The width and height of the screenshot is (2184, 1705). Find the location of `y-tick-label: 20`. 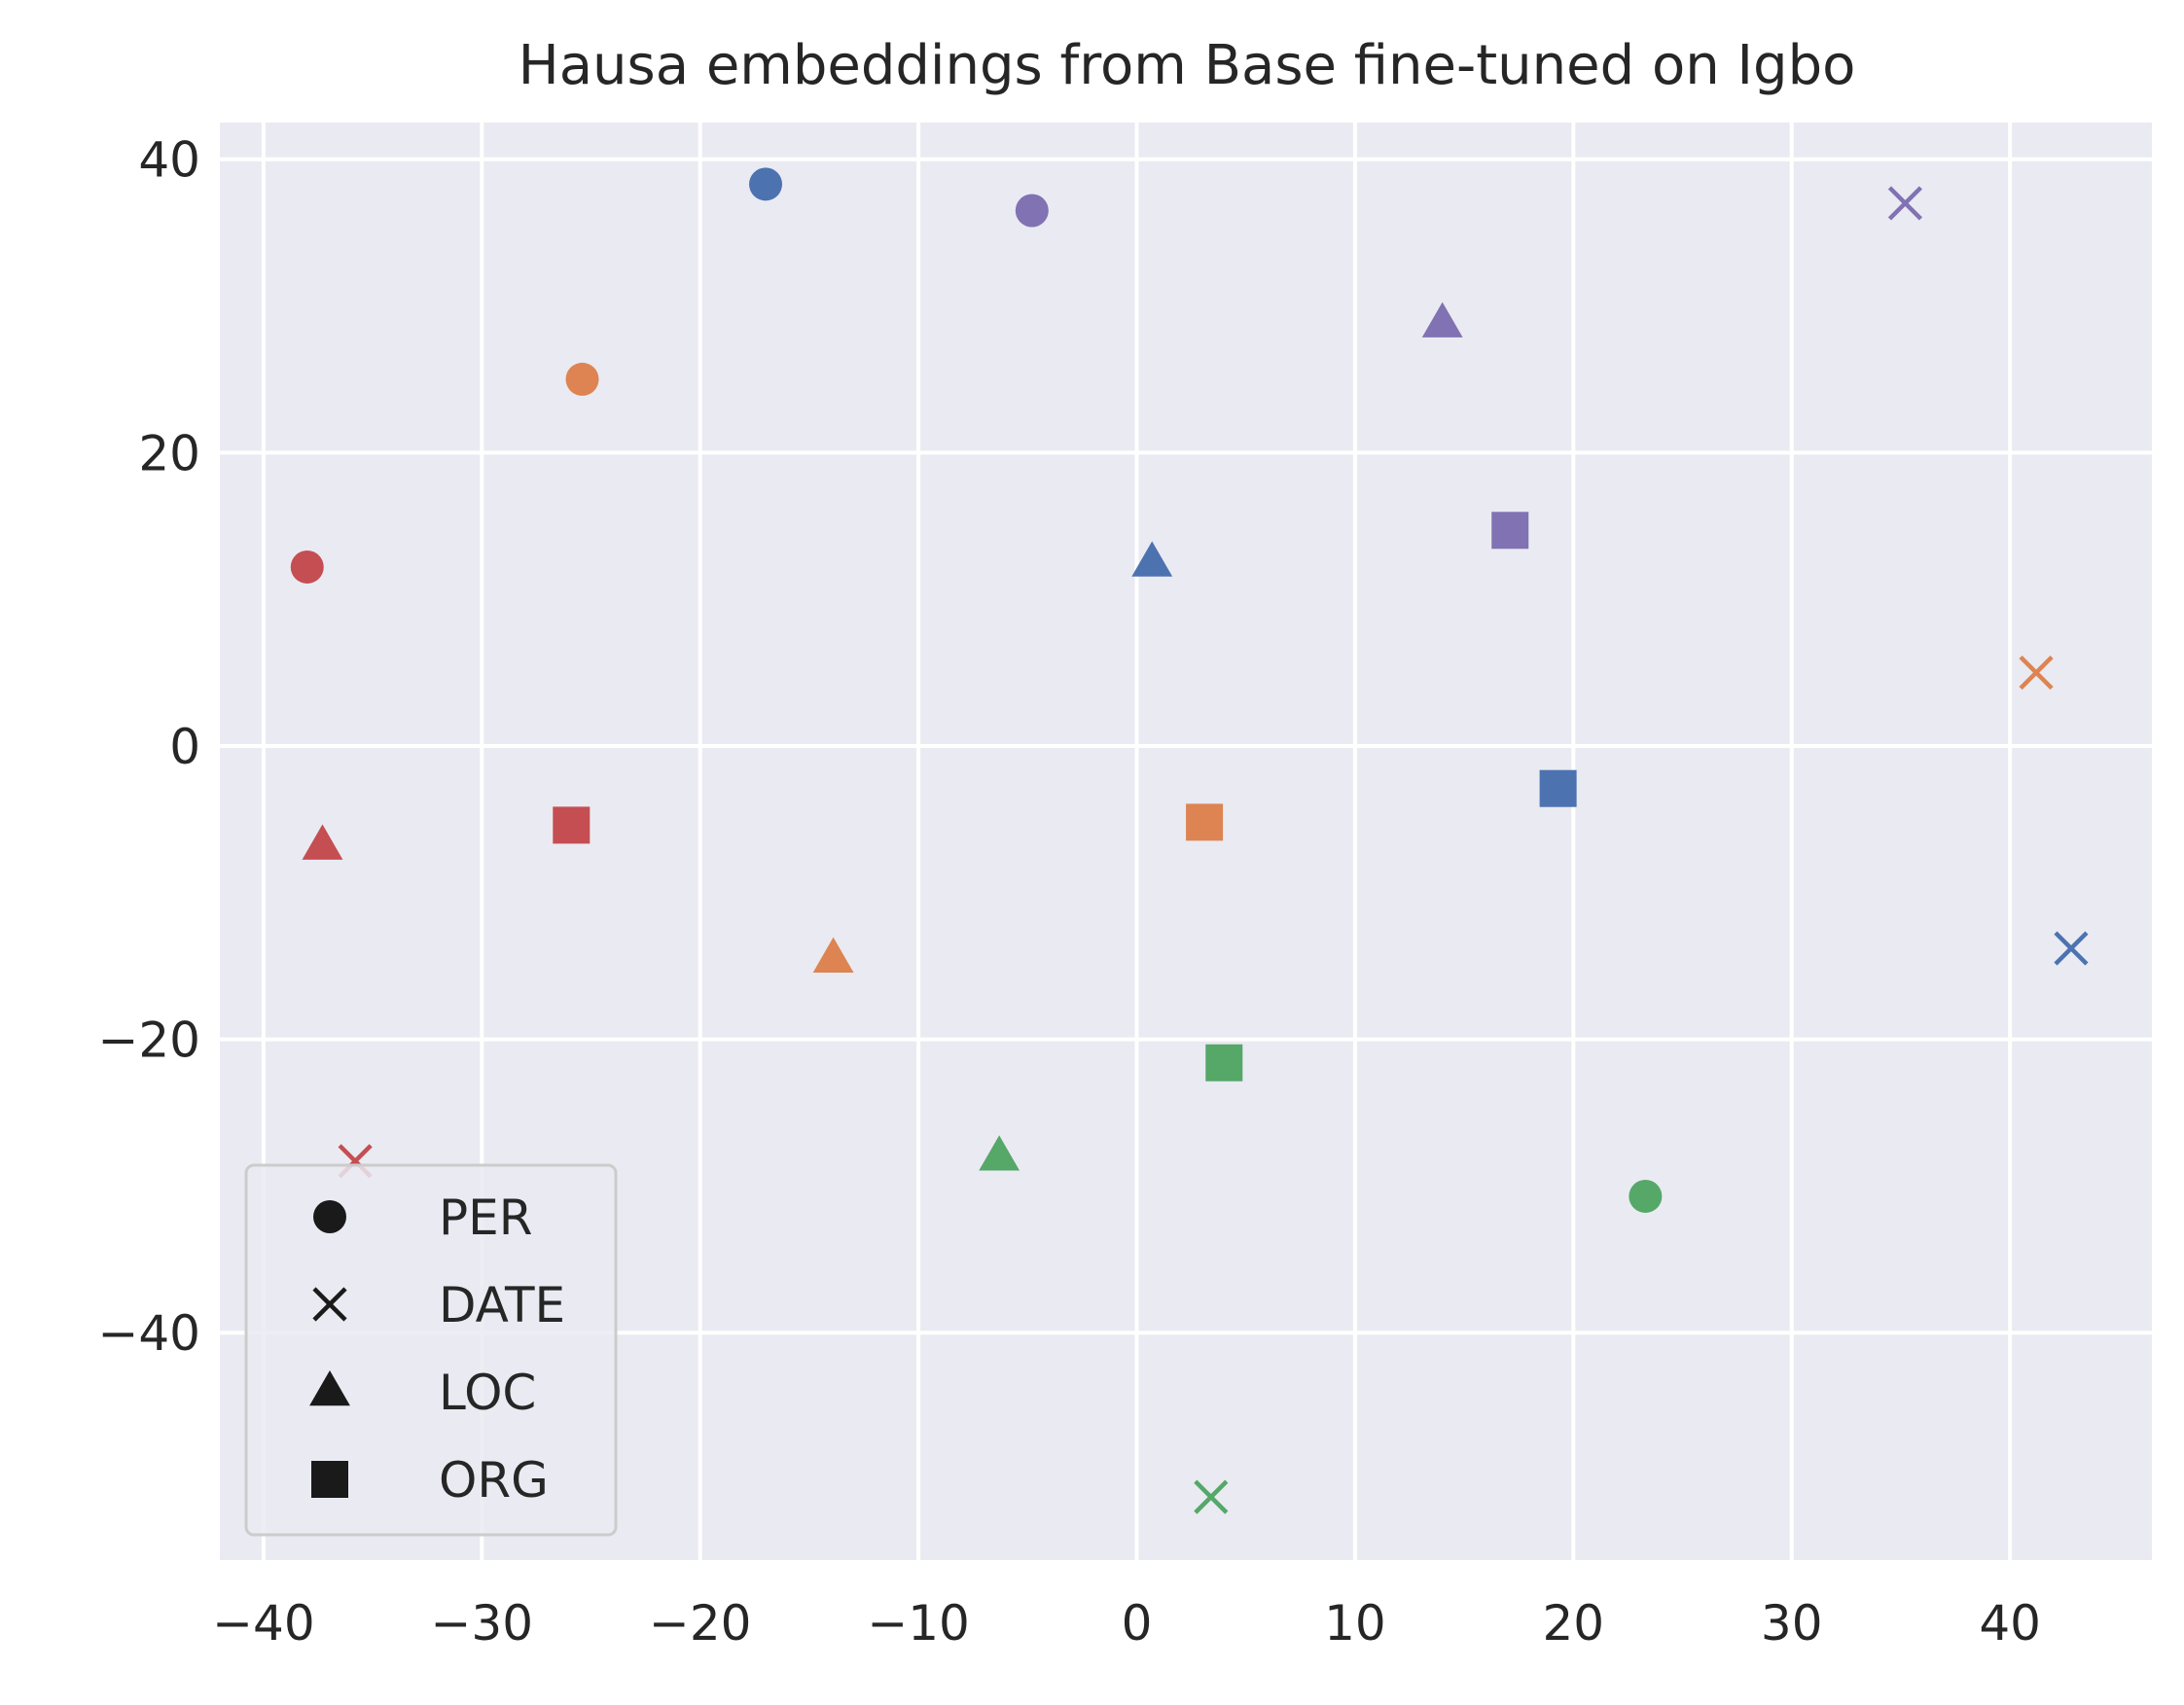

y-tick-label: 20 is located at coordinates (169, 453).